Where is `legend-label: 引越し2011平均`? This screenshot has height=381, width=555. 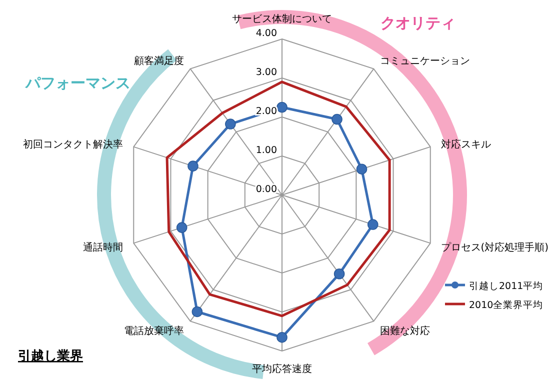 legend-label: 引越し2011平均 is located at coordinates (506, 286).